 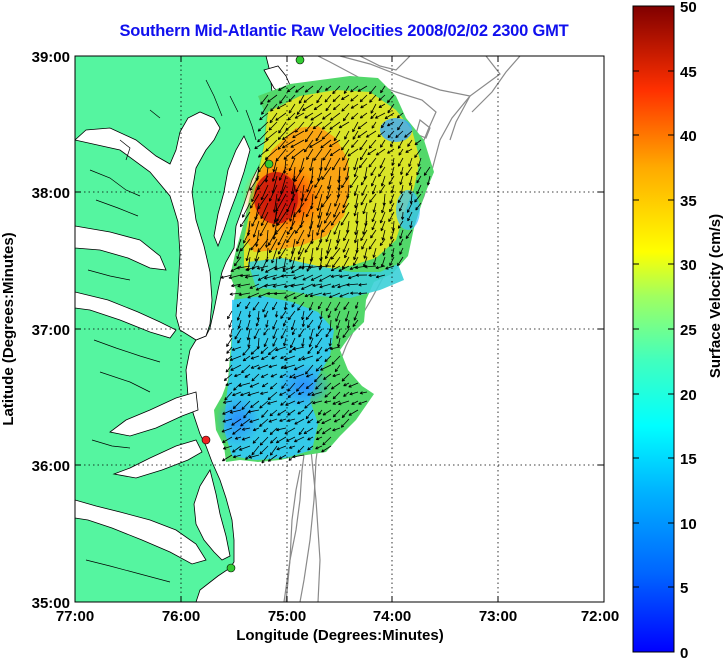 I want to click on station-delmarva-marker, so click(x=269, y=164).